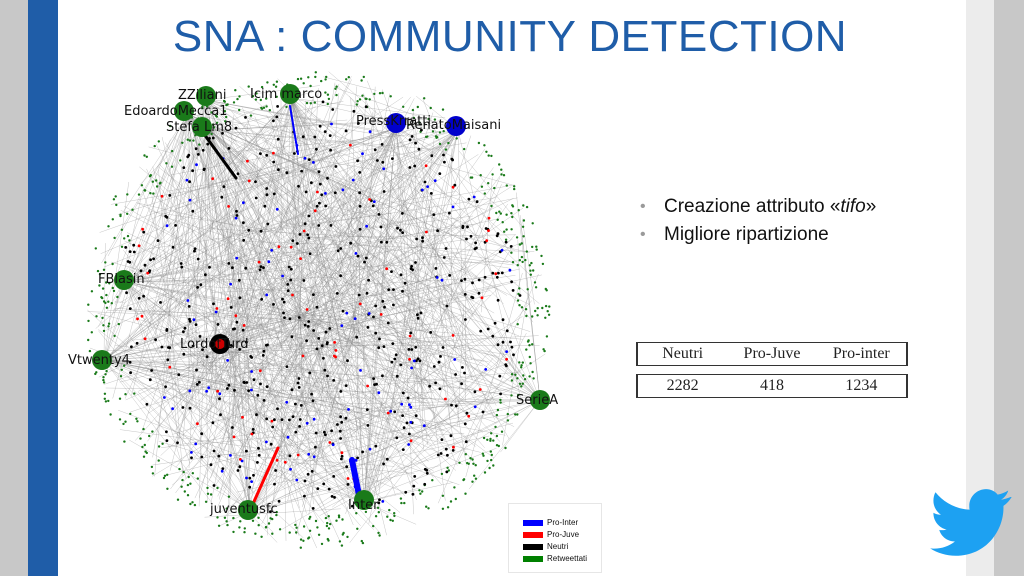 The width and height of the screenshot is (1024, 576). What do you see at coordinates (265, 477) in the screenshot?
I see `juve-cluster-streak` at bounding box center [265, 477].